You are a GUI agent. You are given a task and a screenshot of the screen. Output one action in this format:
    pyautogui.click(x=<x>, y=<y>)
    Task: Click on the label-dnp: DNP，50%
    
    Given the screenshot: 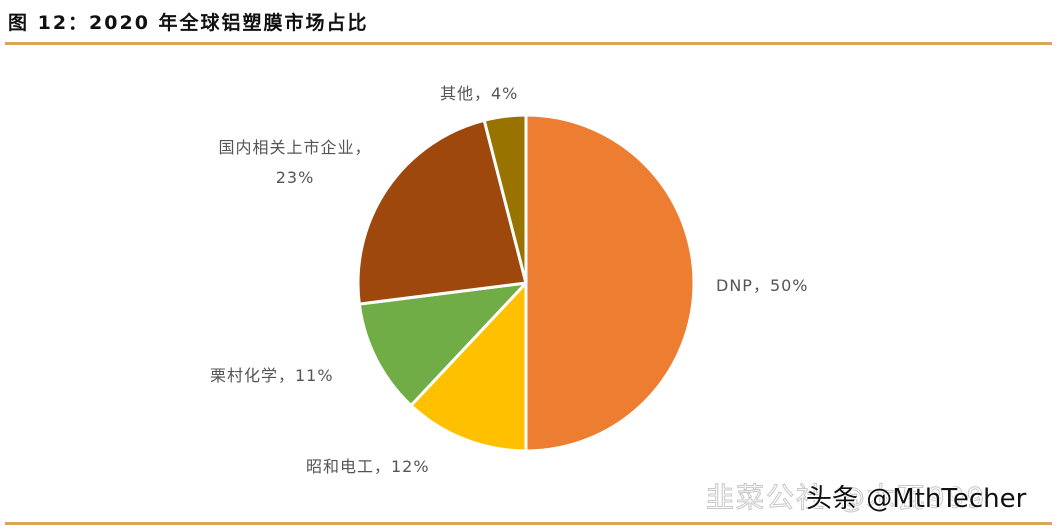 What is the action you would take?
    pyautogui.click(x=762, y=285)
    